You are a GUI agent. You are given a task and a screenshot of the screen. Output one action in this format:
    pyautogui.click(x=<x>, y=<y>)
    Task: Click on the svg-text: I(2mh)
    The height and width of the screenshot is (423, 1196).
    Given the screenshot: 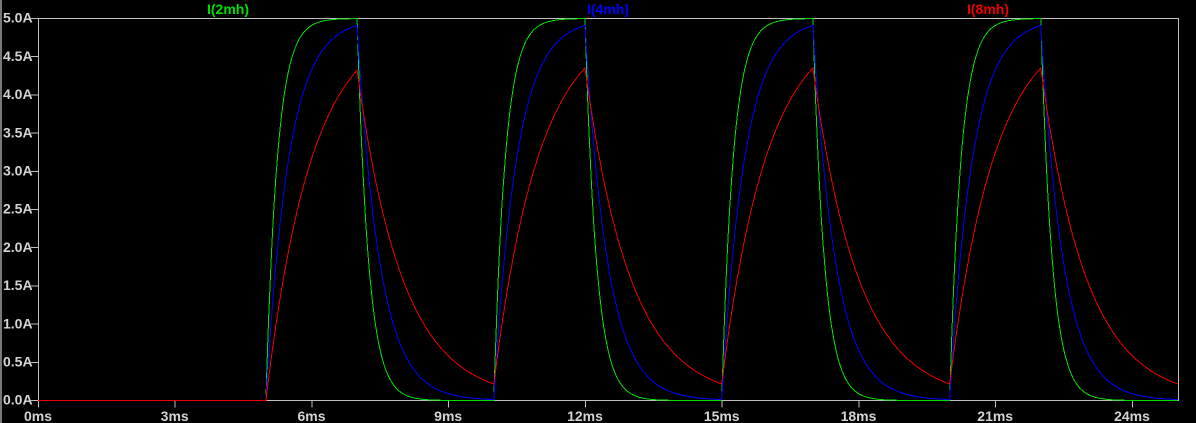 What is the action you would take?
    pyautogui.click(x=228, y=9)
    